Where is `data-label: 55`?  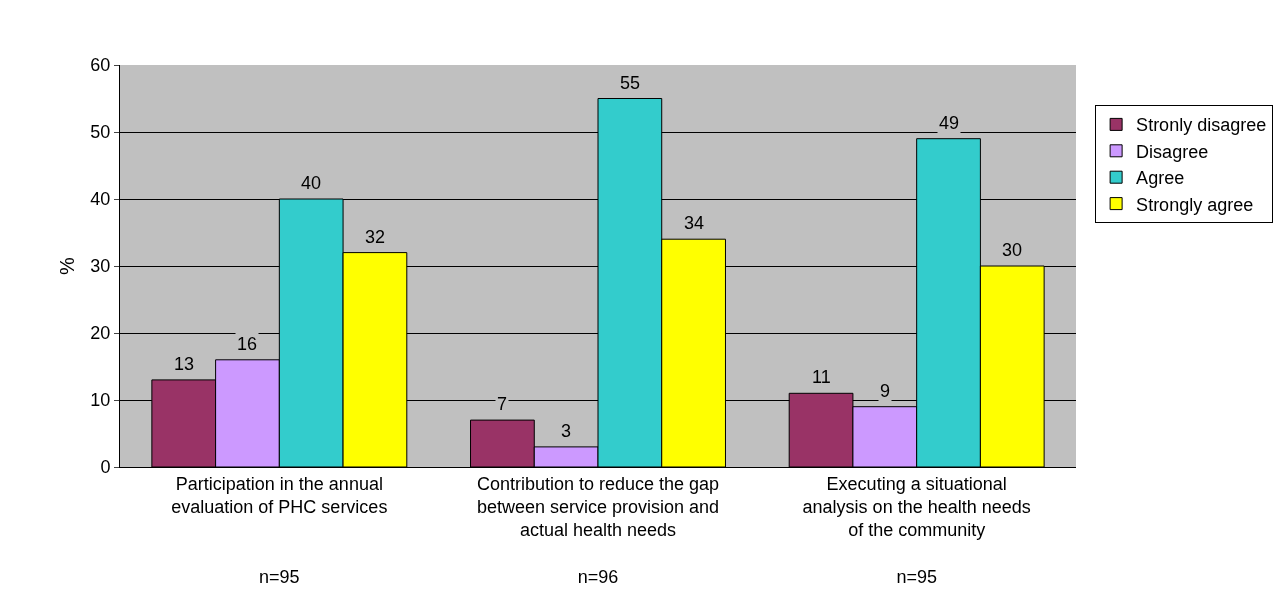
data-label: 55 is located at coordinates (630, 83).